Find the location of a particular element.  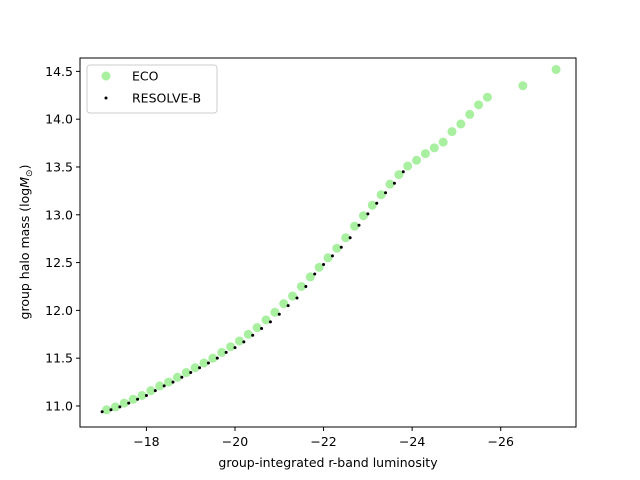

x-axis: −18 −20 −22 −24 −26 is located at coordinates (323, 438).